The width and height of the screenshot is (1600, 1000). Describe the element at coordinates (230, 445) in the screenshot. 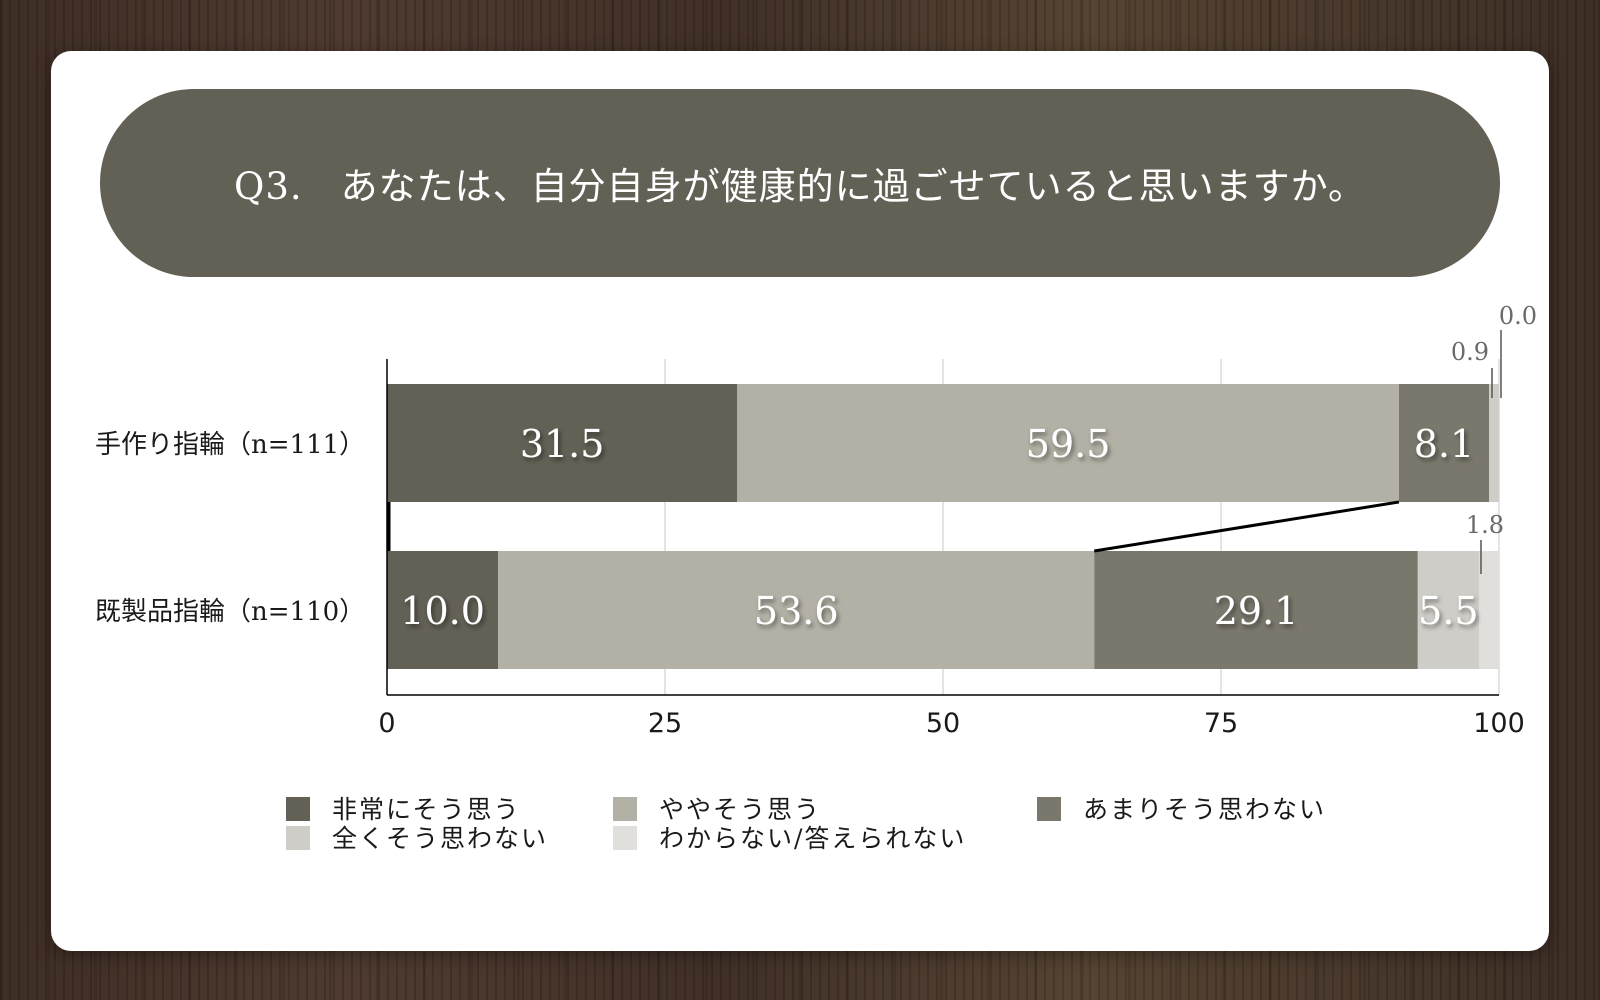

I see `category-label: 手作り指輪（n=111）` at that location.